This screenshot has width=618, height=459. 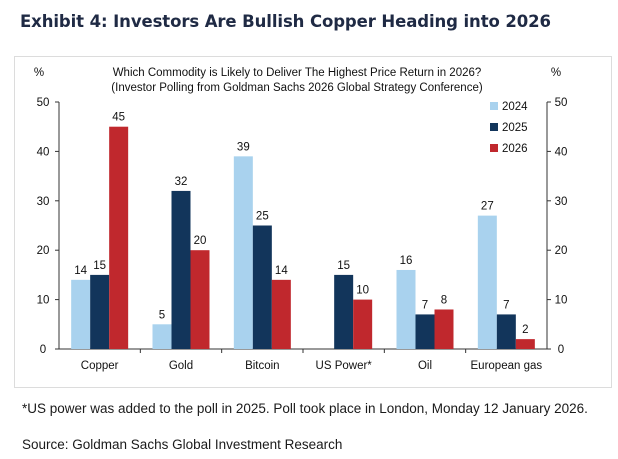 I want to click on data-label-2026: 45, so click(x=118, y=118).